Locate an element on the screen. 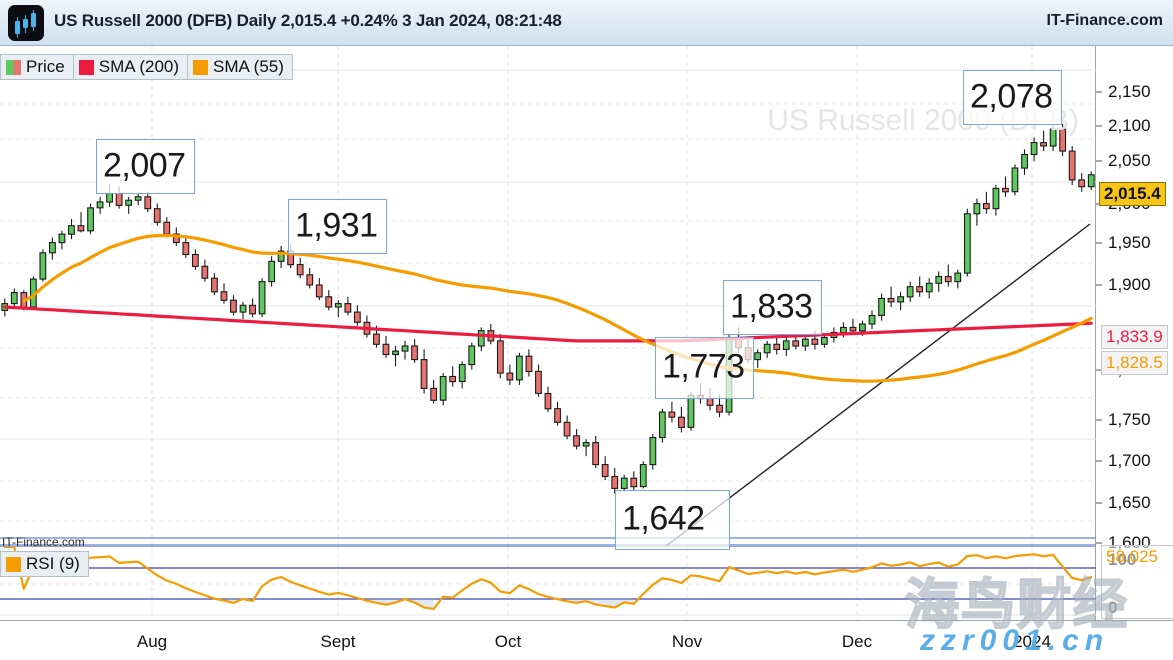 Image resolution: width=1173 pixels, height=660 pixels. sma55-swatch-icon is located at coordinates (201, 67).